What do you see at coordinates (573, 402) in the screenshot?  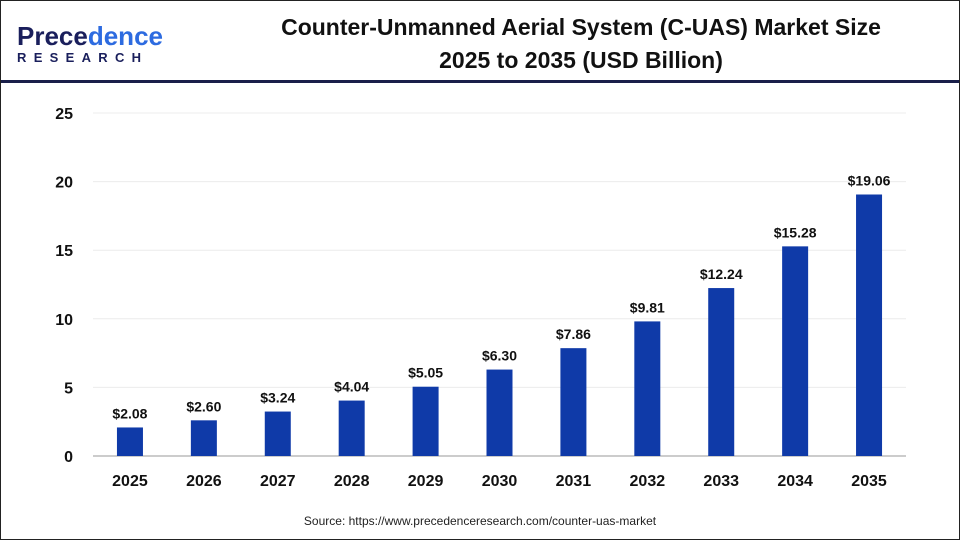 I see `bar-2031` at bounding box center [573, 402].